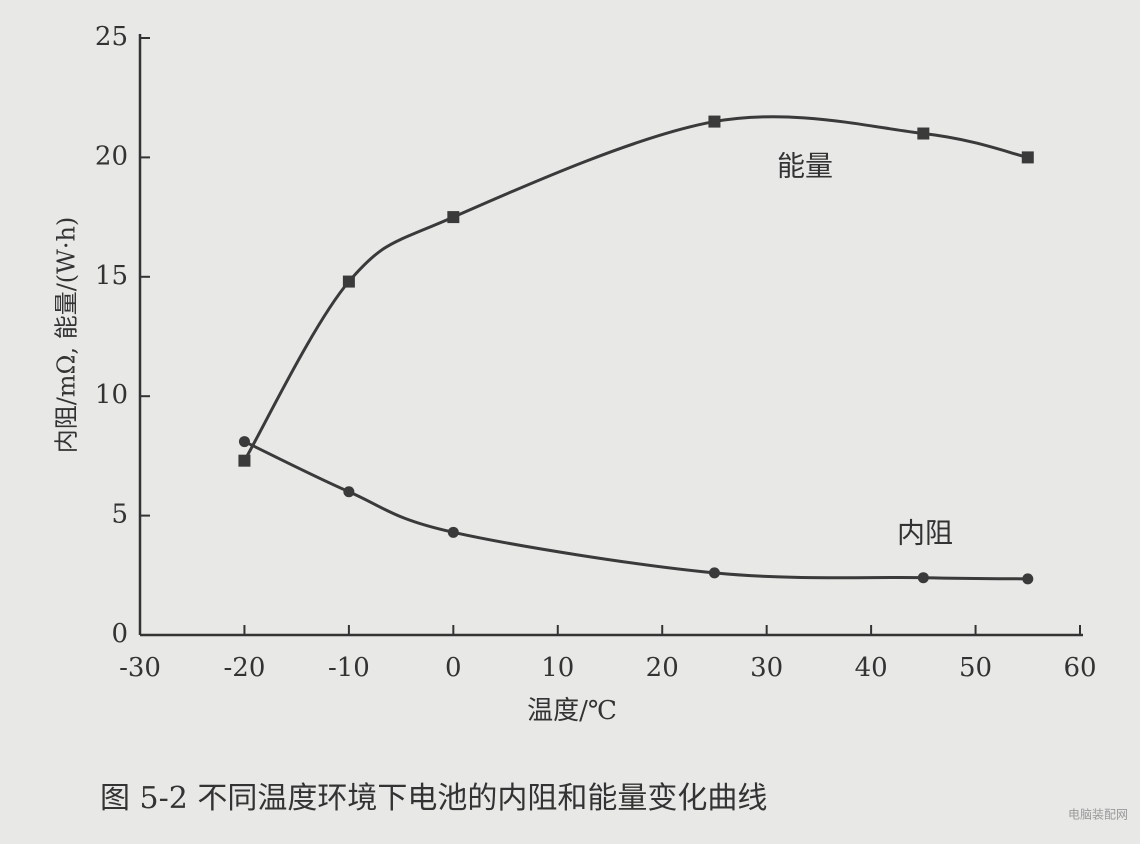 This screenshot has height=844, width=1140. What do you see at coordinates (975, 668) in the screenshot?
I see `x-tick-label: 50` at bounding box center [975, 668].